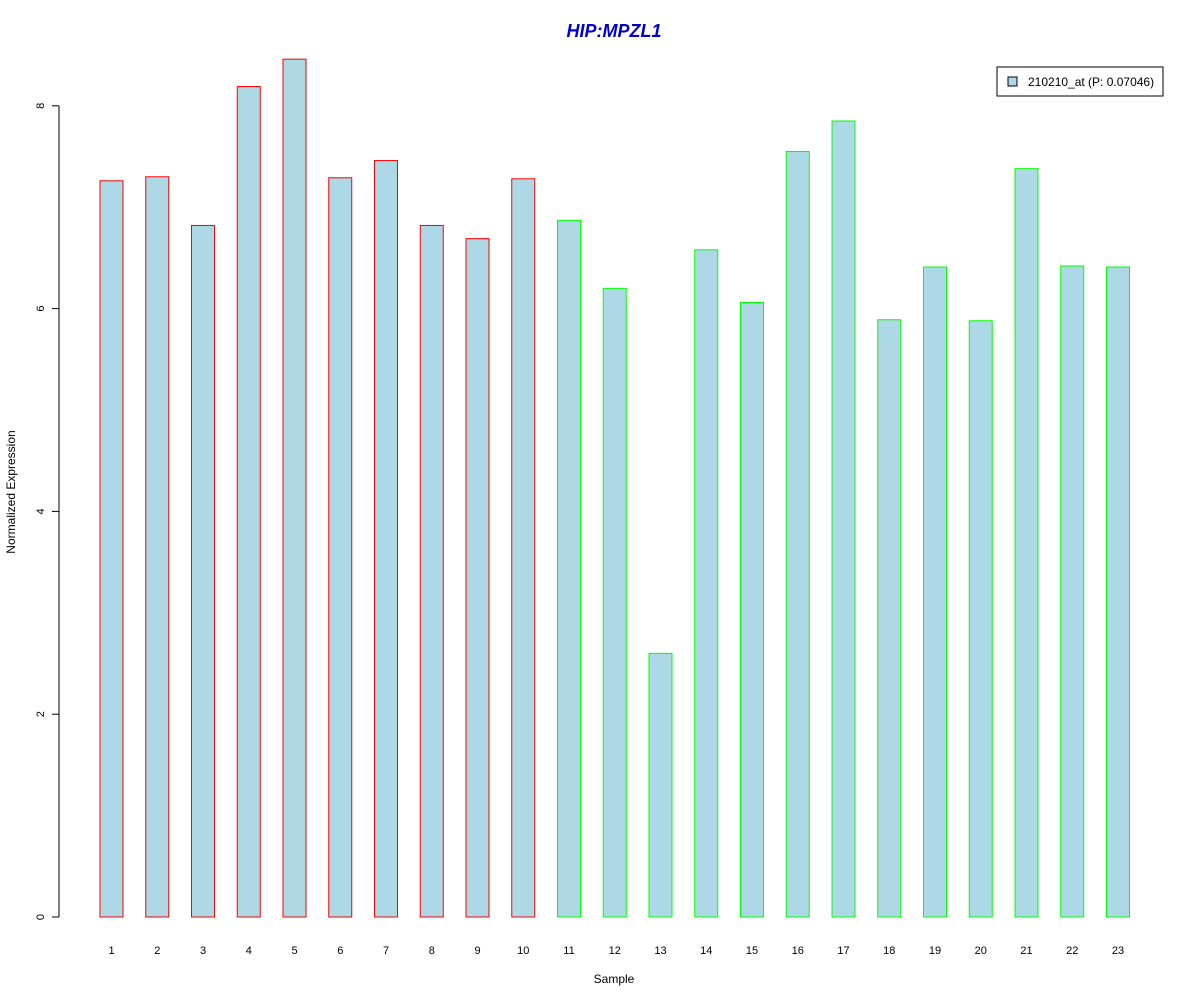 The image size is (1200, 1000). Describe the element at coordinates (41, 917) in the screenshot. I see `y-tick-label: 0` at that location.